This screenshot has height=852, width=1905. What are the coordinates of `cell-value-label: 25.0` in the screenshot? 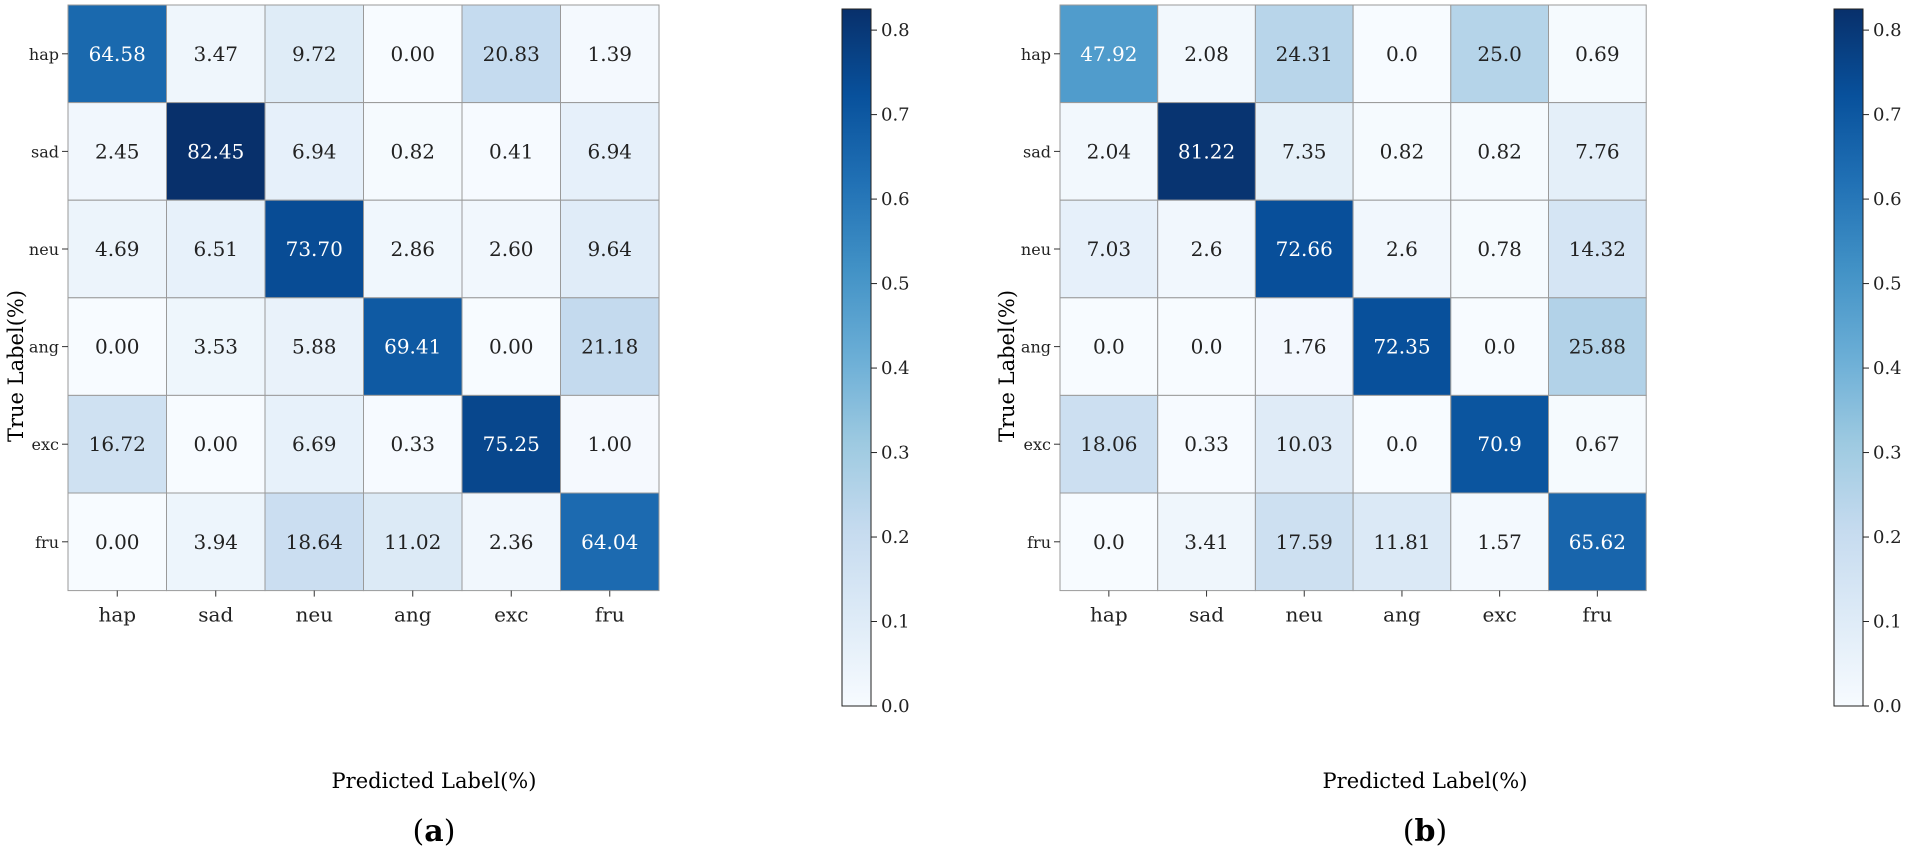 It's located at (1499, 54).